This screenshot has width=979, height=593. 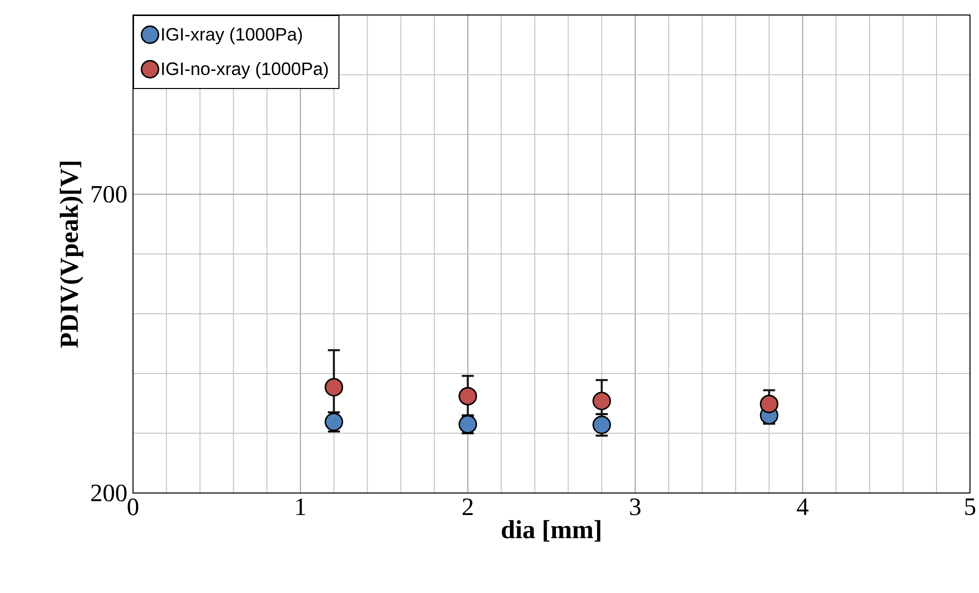 I want to click on x-tick-label: 2, so click(x=467, y=507).